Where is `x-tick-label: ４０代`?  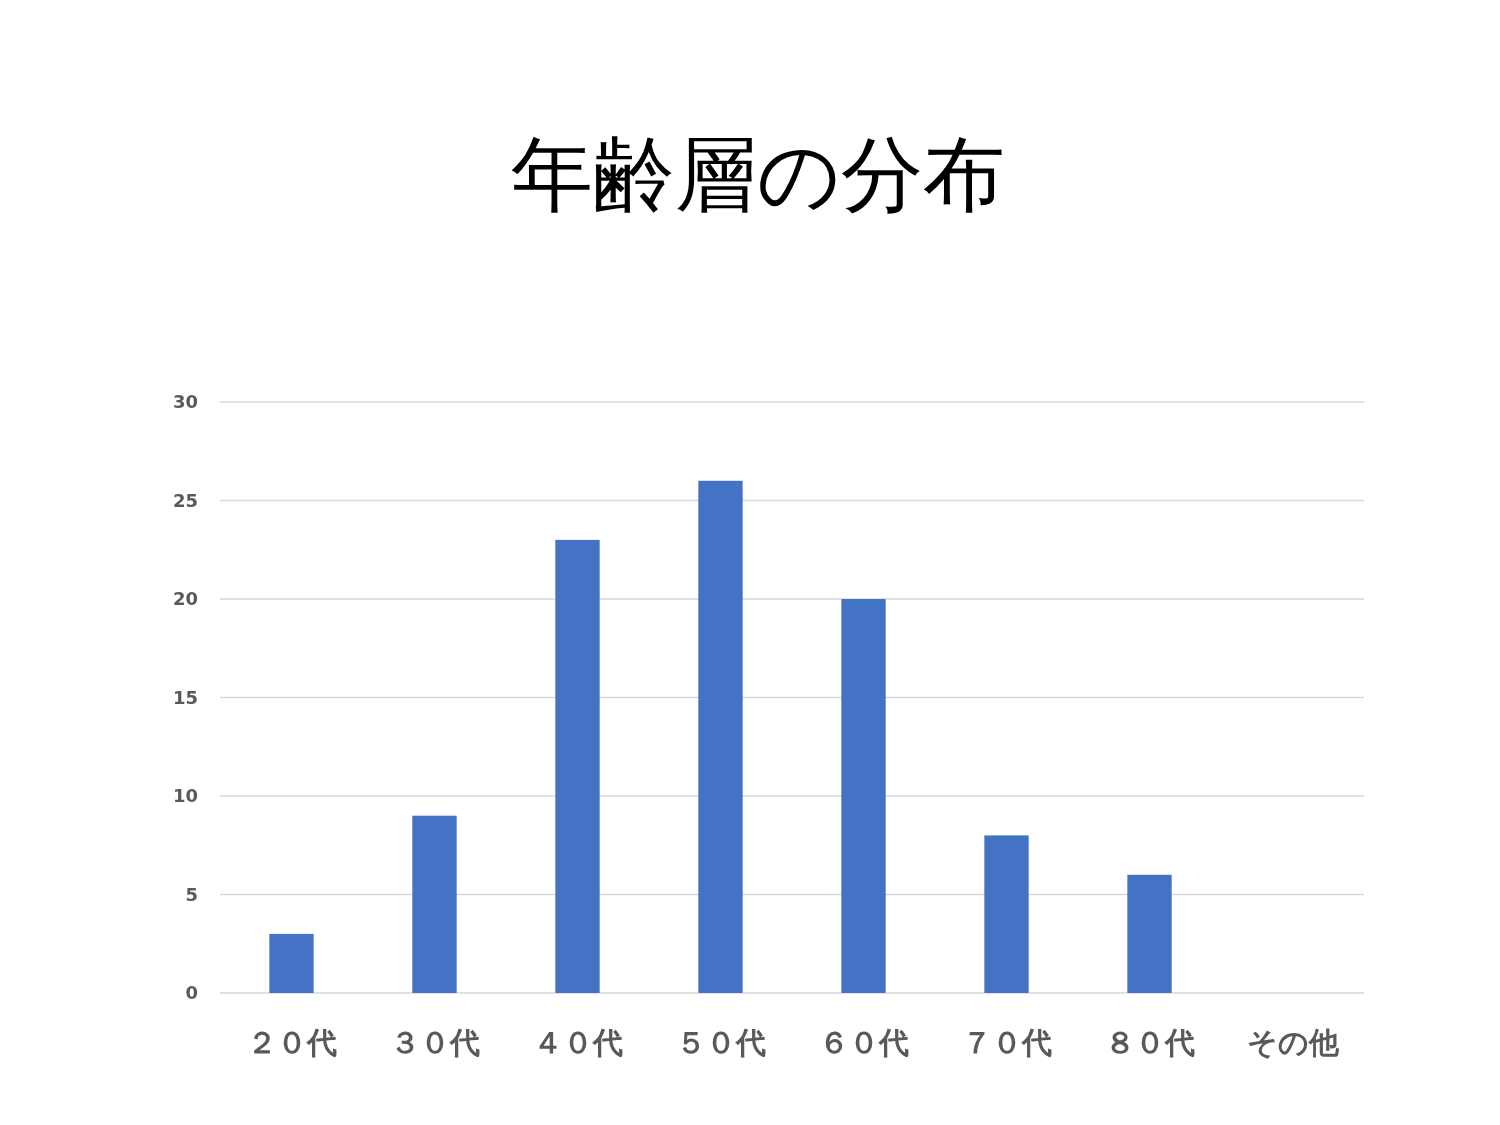
x-tick-label: ４０代 is located at coordinates (577, 1042).